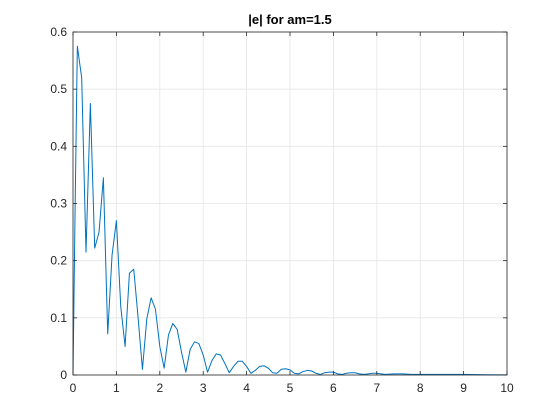 The image size is (560, 420). I want to click on y-tick-label: 0.1, so click(58, 318).